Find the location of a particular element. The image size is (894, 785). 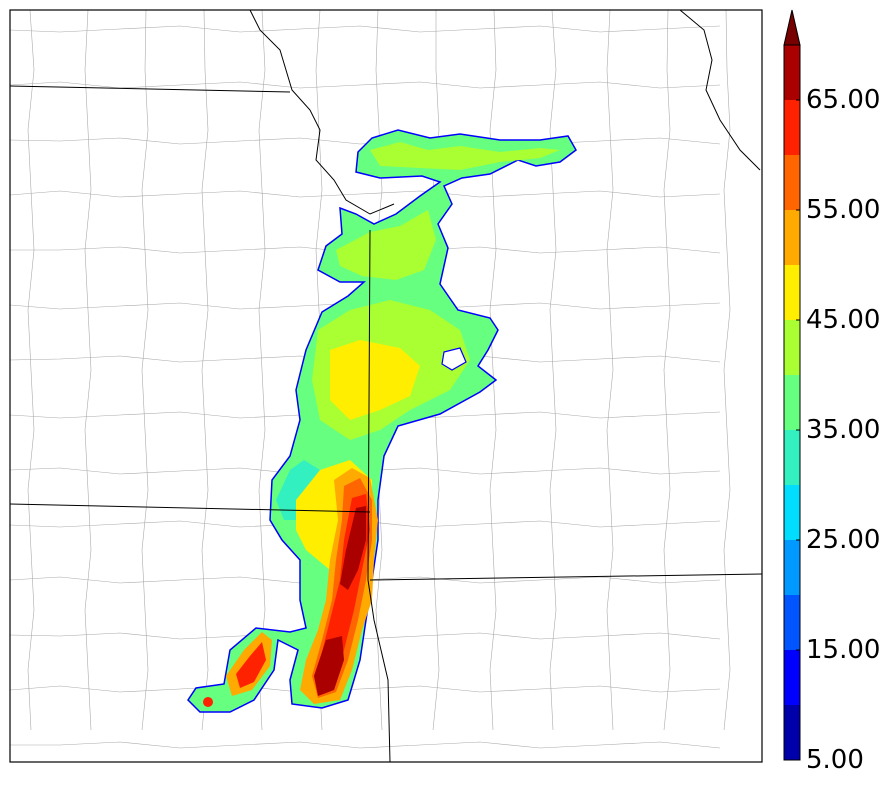

echo-65-core-a is located at coordinates (353, 548).